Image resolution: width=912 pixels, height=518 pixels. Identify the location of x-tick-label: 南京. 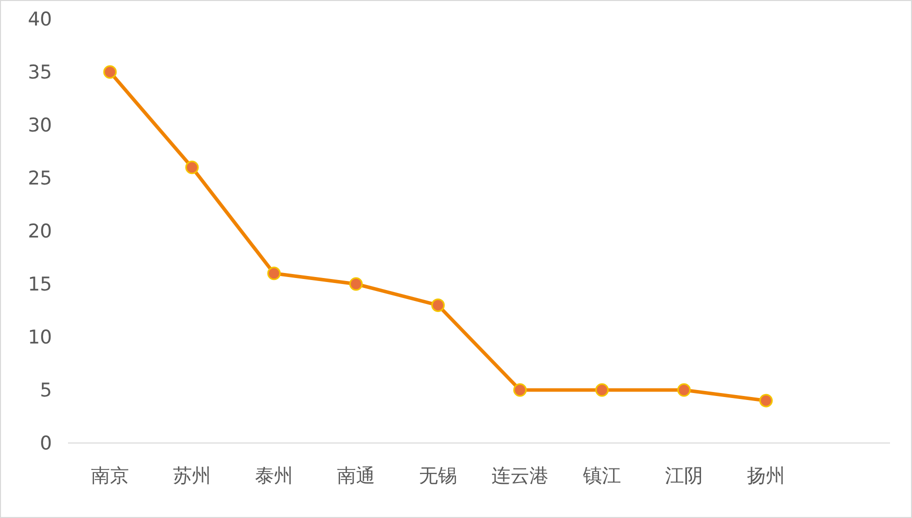
(110, 476).